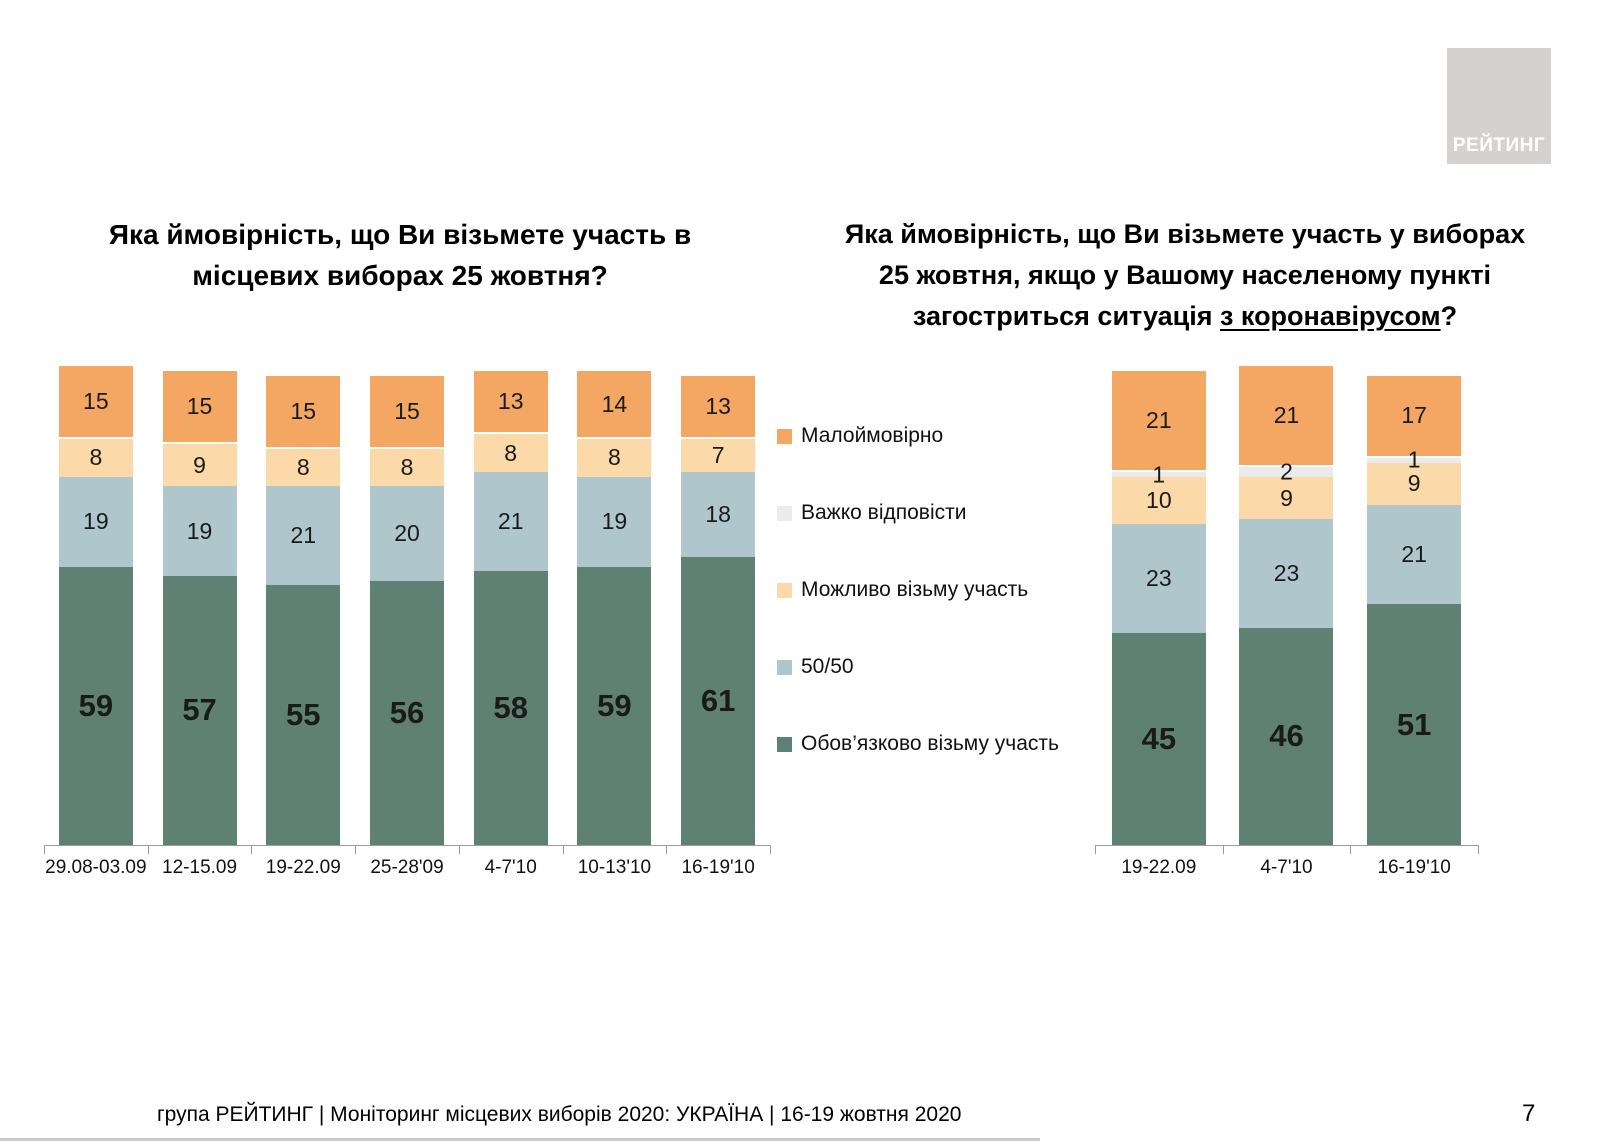 Image resolution: width=1600 pixels, height=1142 pixels. I want to click on stacked-bar: 21 1 10 23 45, so click(1158, 608).